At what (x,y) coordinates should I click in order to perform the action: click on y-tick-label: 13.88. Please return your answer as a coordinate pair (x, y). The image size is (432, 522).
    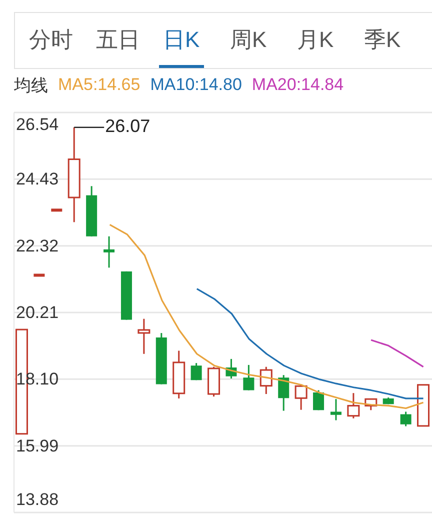
    Looking at the image, I should click on (37, 499).